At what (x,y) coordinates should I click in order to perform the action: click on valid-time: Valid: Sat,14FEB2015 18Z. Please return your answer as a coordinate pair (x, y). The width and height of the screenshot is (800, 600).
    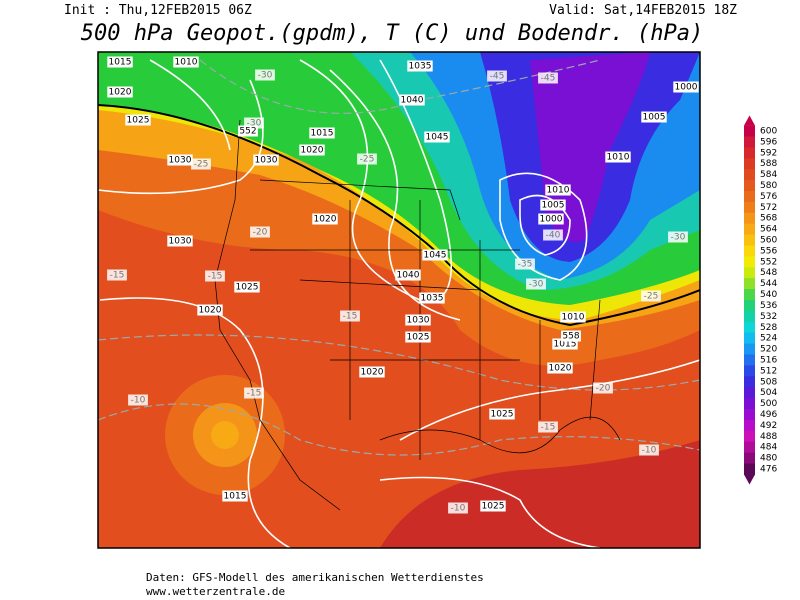
    Looking at the image, I should click on (643, 10).